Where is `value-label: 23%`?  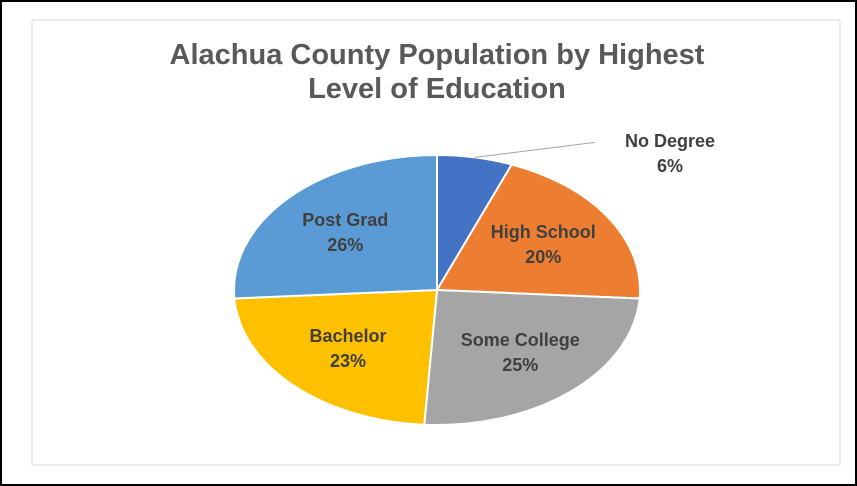
value-label: 23% is located at coordinates (348, 361).